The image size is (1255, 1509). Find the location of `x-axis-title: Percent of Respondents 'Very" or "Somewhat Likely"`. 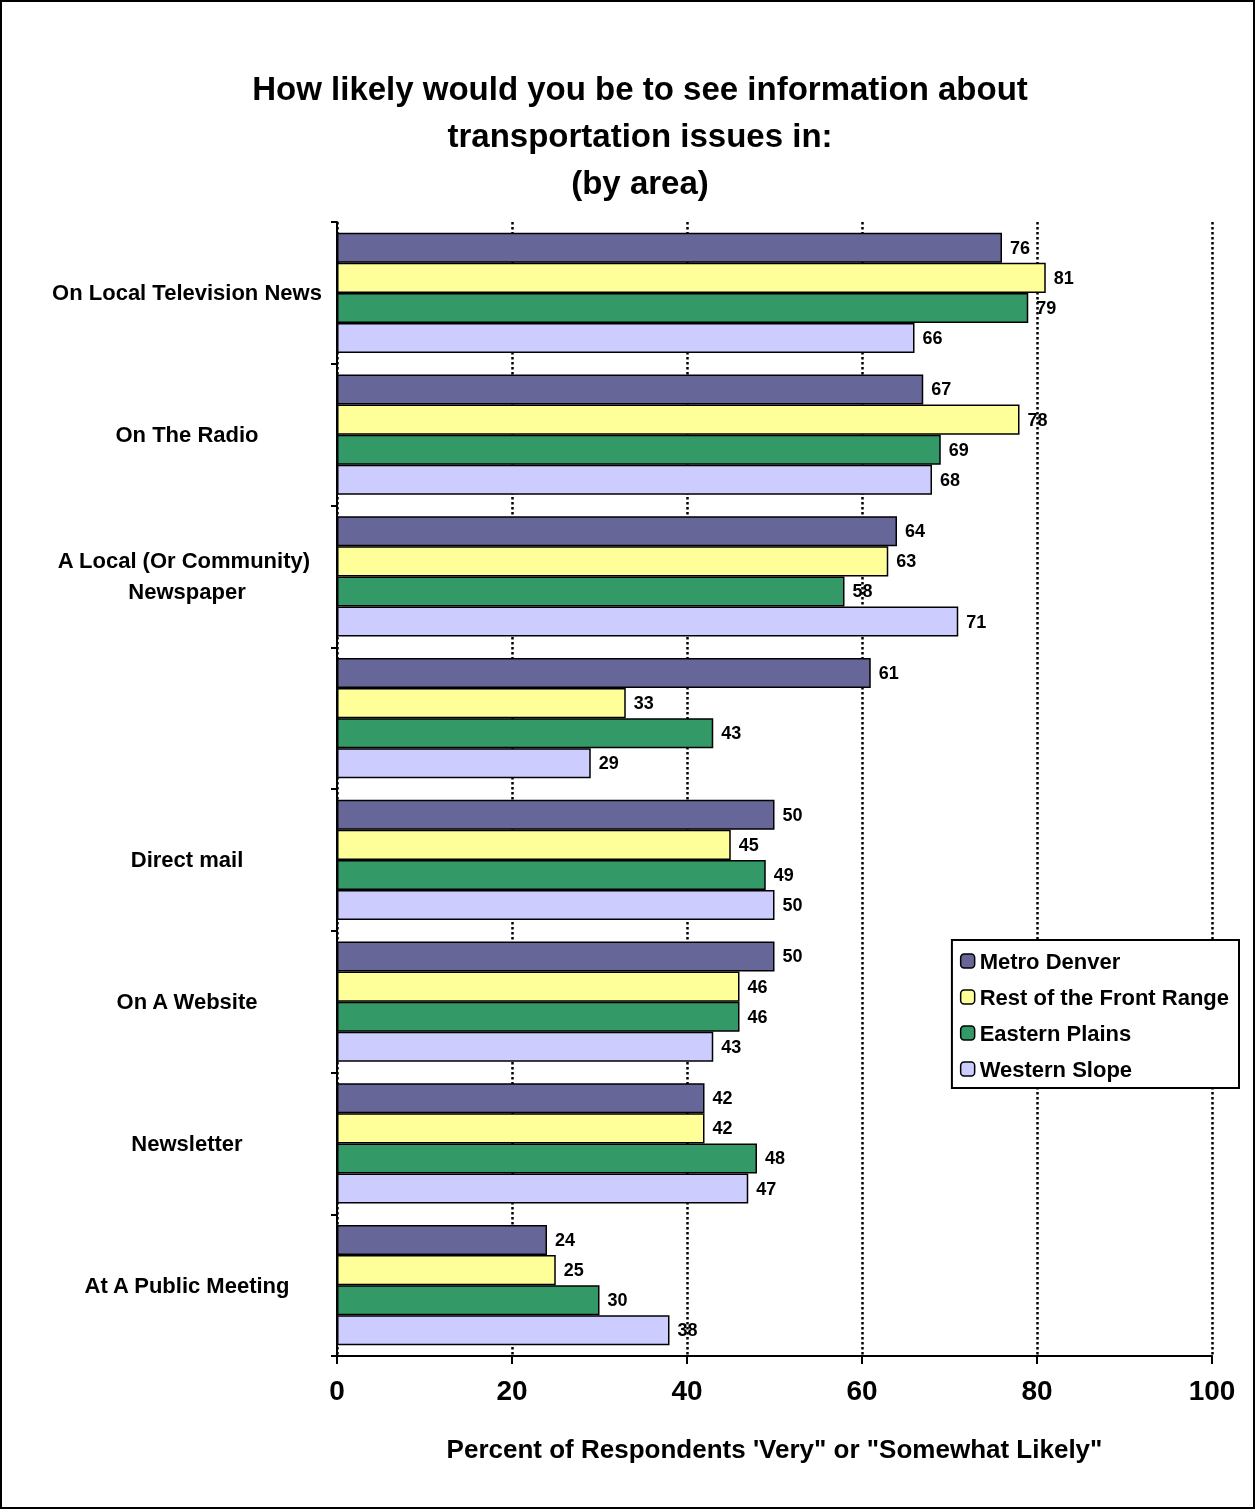

x-axis-title: Percent of Respondents 'Very" or "Somewhat Likely" is located at coordinates (774, 1449).